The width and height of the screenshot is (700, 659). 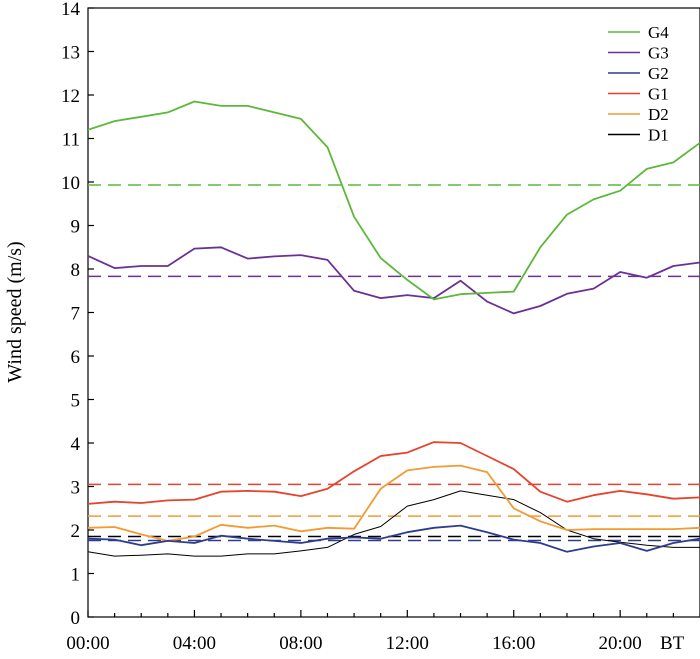 I want to click on x-axis-ticks: 00:00 04:00 08:00 12:00 16:00 20:00, so click(x=383, y=632).